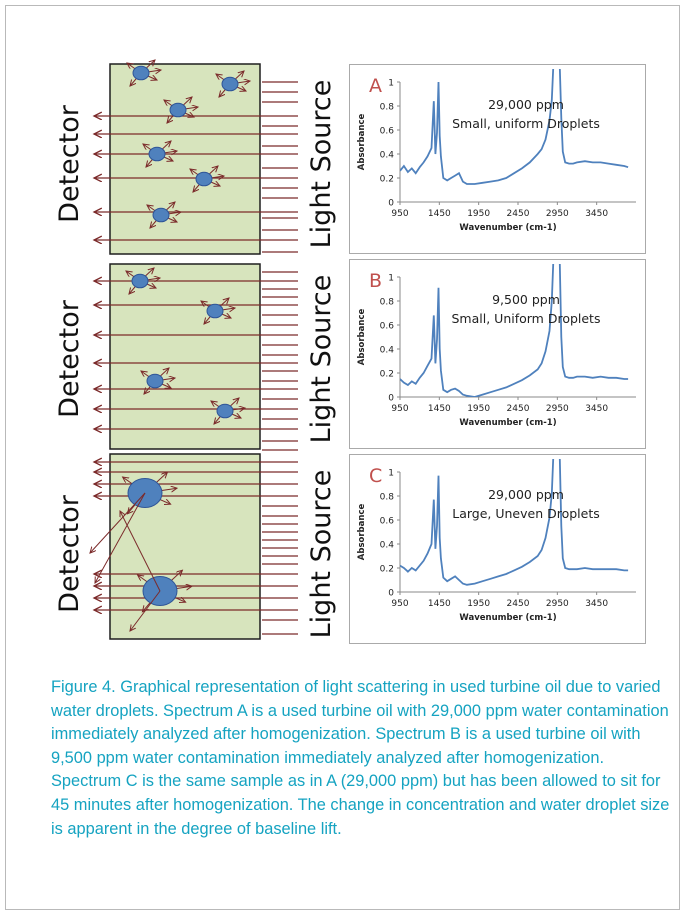 Image resolution: width=686 pixels, height=917 pixels. Describe the element at coordinates (375, 86) in the screenshot. I see `panel-letter: A` at that location.